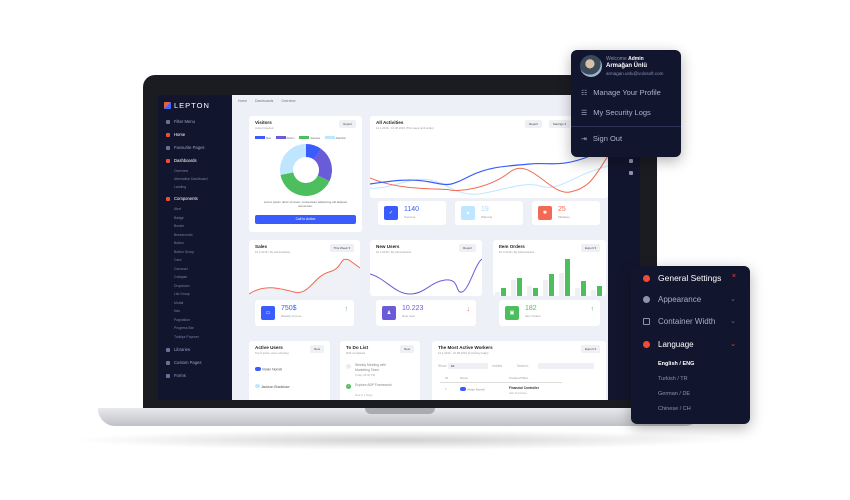 This screenshot has width=850, height=500. I want to click on card-title: Active Users, so click(269, 347).